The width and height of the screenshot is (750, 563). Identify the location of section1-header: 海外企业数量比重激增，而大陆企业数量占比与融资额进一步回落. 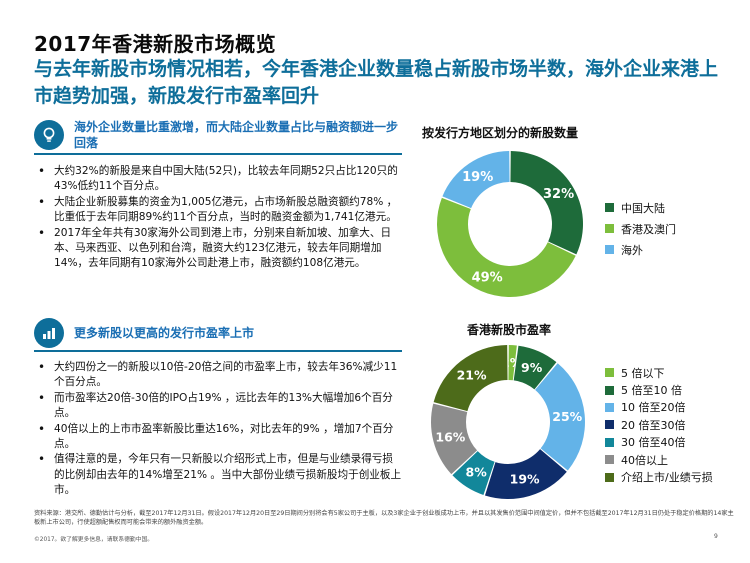
(218, 135).